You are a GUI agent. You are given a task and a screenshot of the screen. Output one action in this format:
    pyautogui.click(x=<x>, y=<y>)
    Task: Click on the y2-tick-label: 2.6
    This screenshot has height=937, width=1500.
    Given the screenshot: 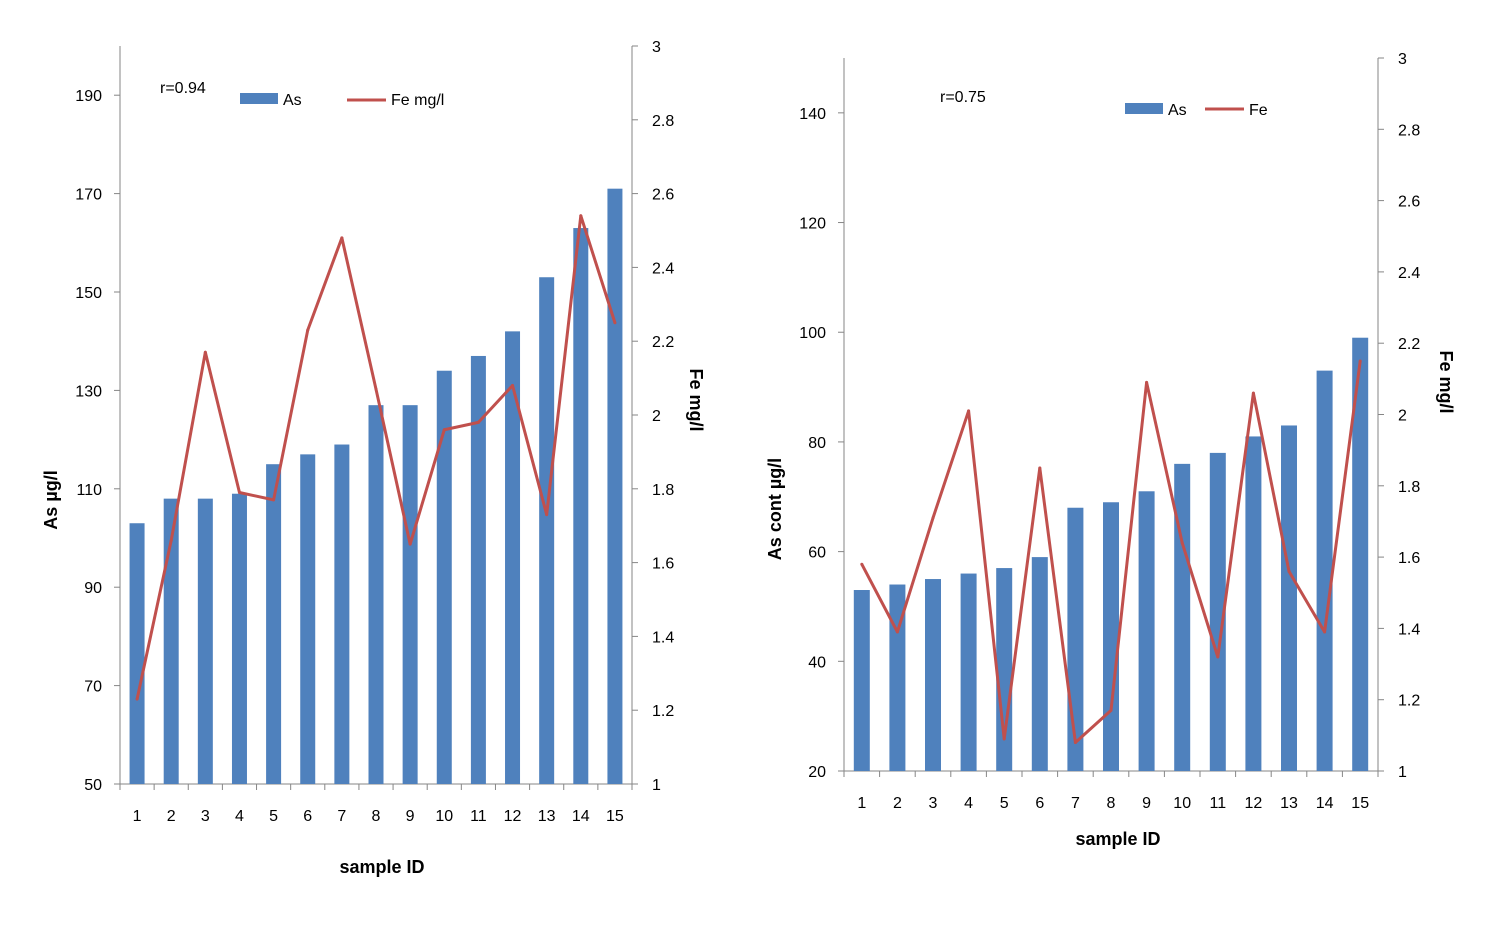 What is the action you would take?
    pyautogui.click(x=1409, y=202)
    